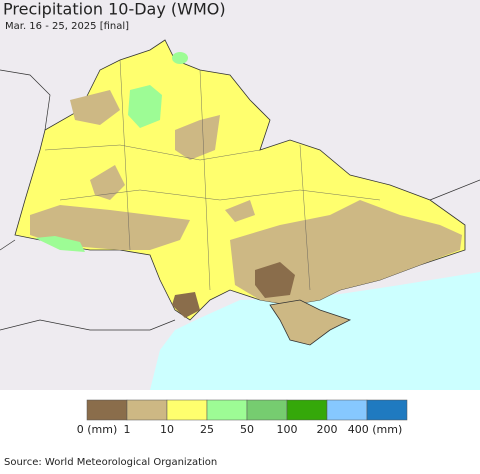 The height and width of the screenshot is (474, 480). What do you see at coordinates (287, 429) in the screenshot?
I see `legend-label: 100` at bounding box center [287, 429].